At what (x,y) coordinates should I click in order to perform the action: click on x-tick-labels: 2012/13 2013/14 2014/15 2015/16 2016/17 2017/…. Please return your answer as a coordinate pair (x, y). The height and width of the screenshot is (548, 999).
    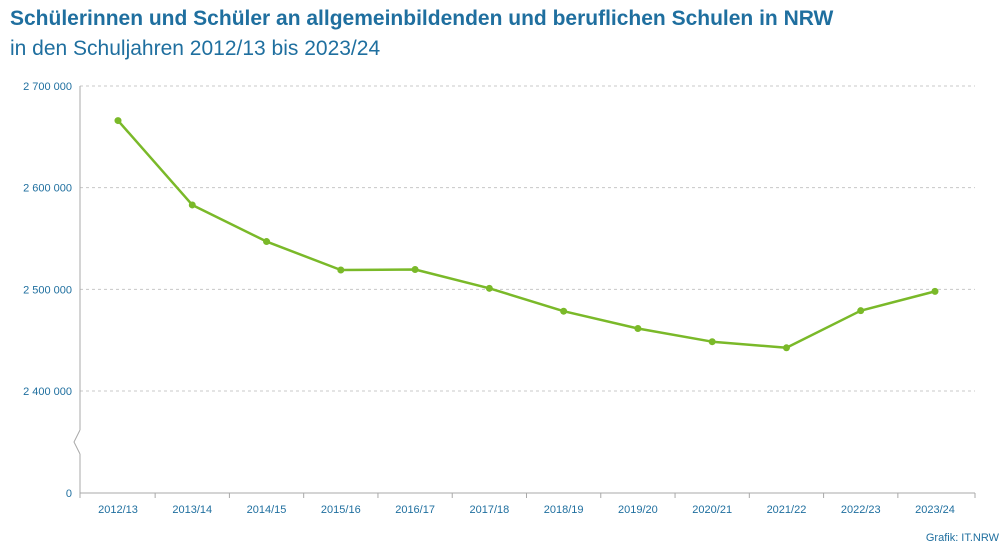
    Looking at the image, I should click on (526, 510).